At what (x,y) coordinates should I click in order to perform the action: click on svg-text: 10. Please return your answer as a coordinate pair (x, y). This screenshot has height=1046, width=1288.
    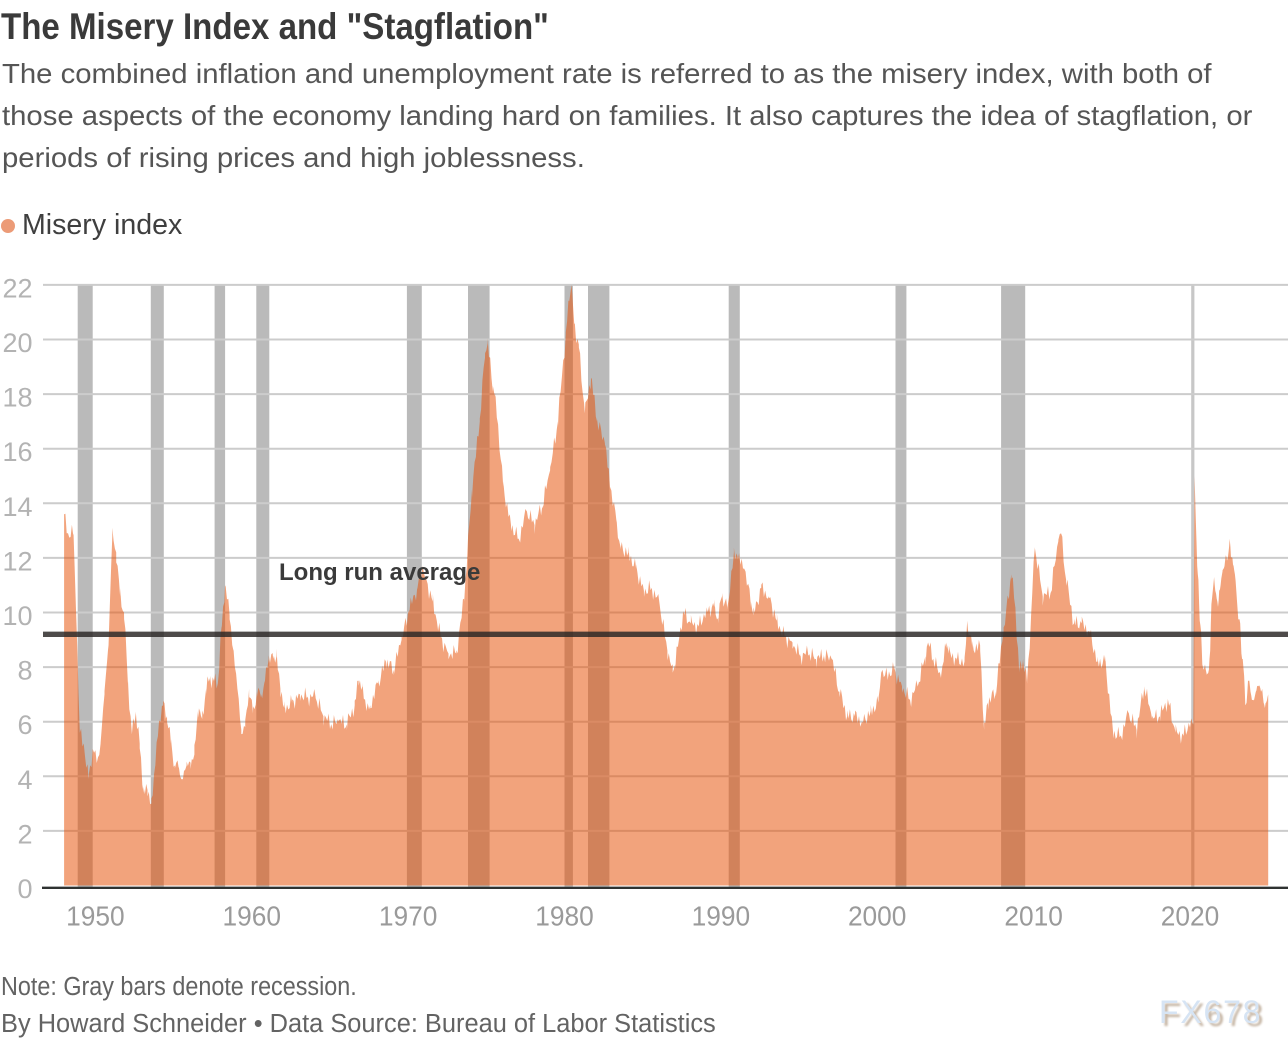
    Looking at the image, I should click on (17, 616).